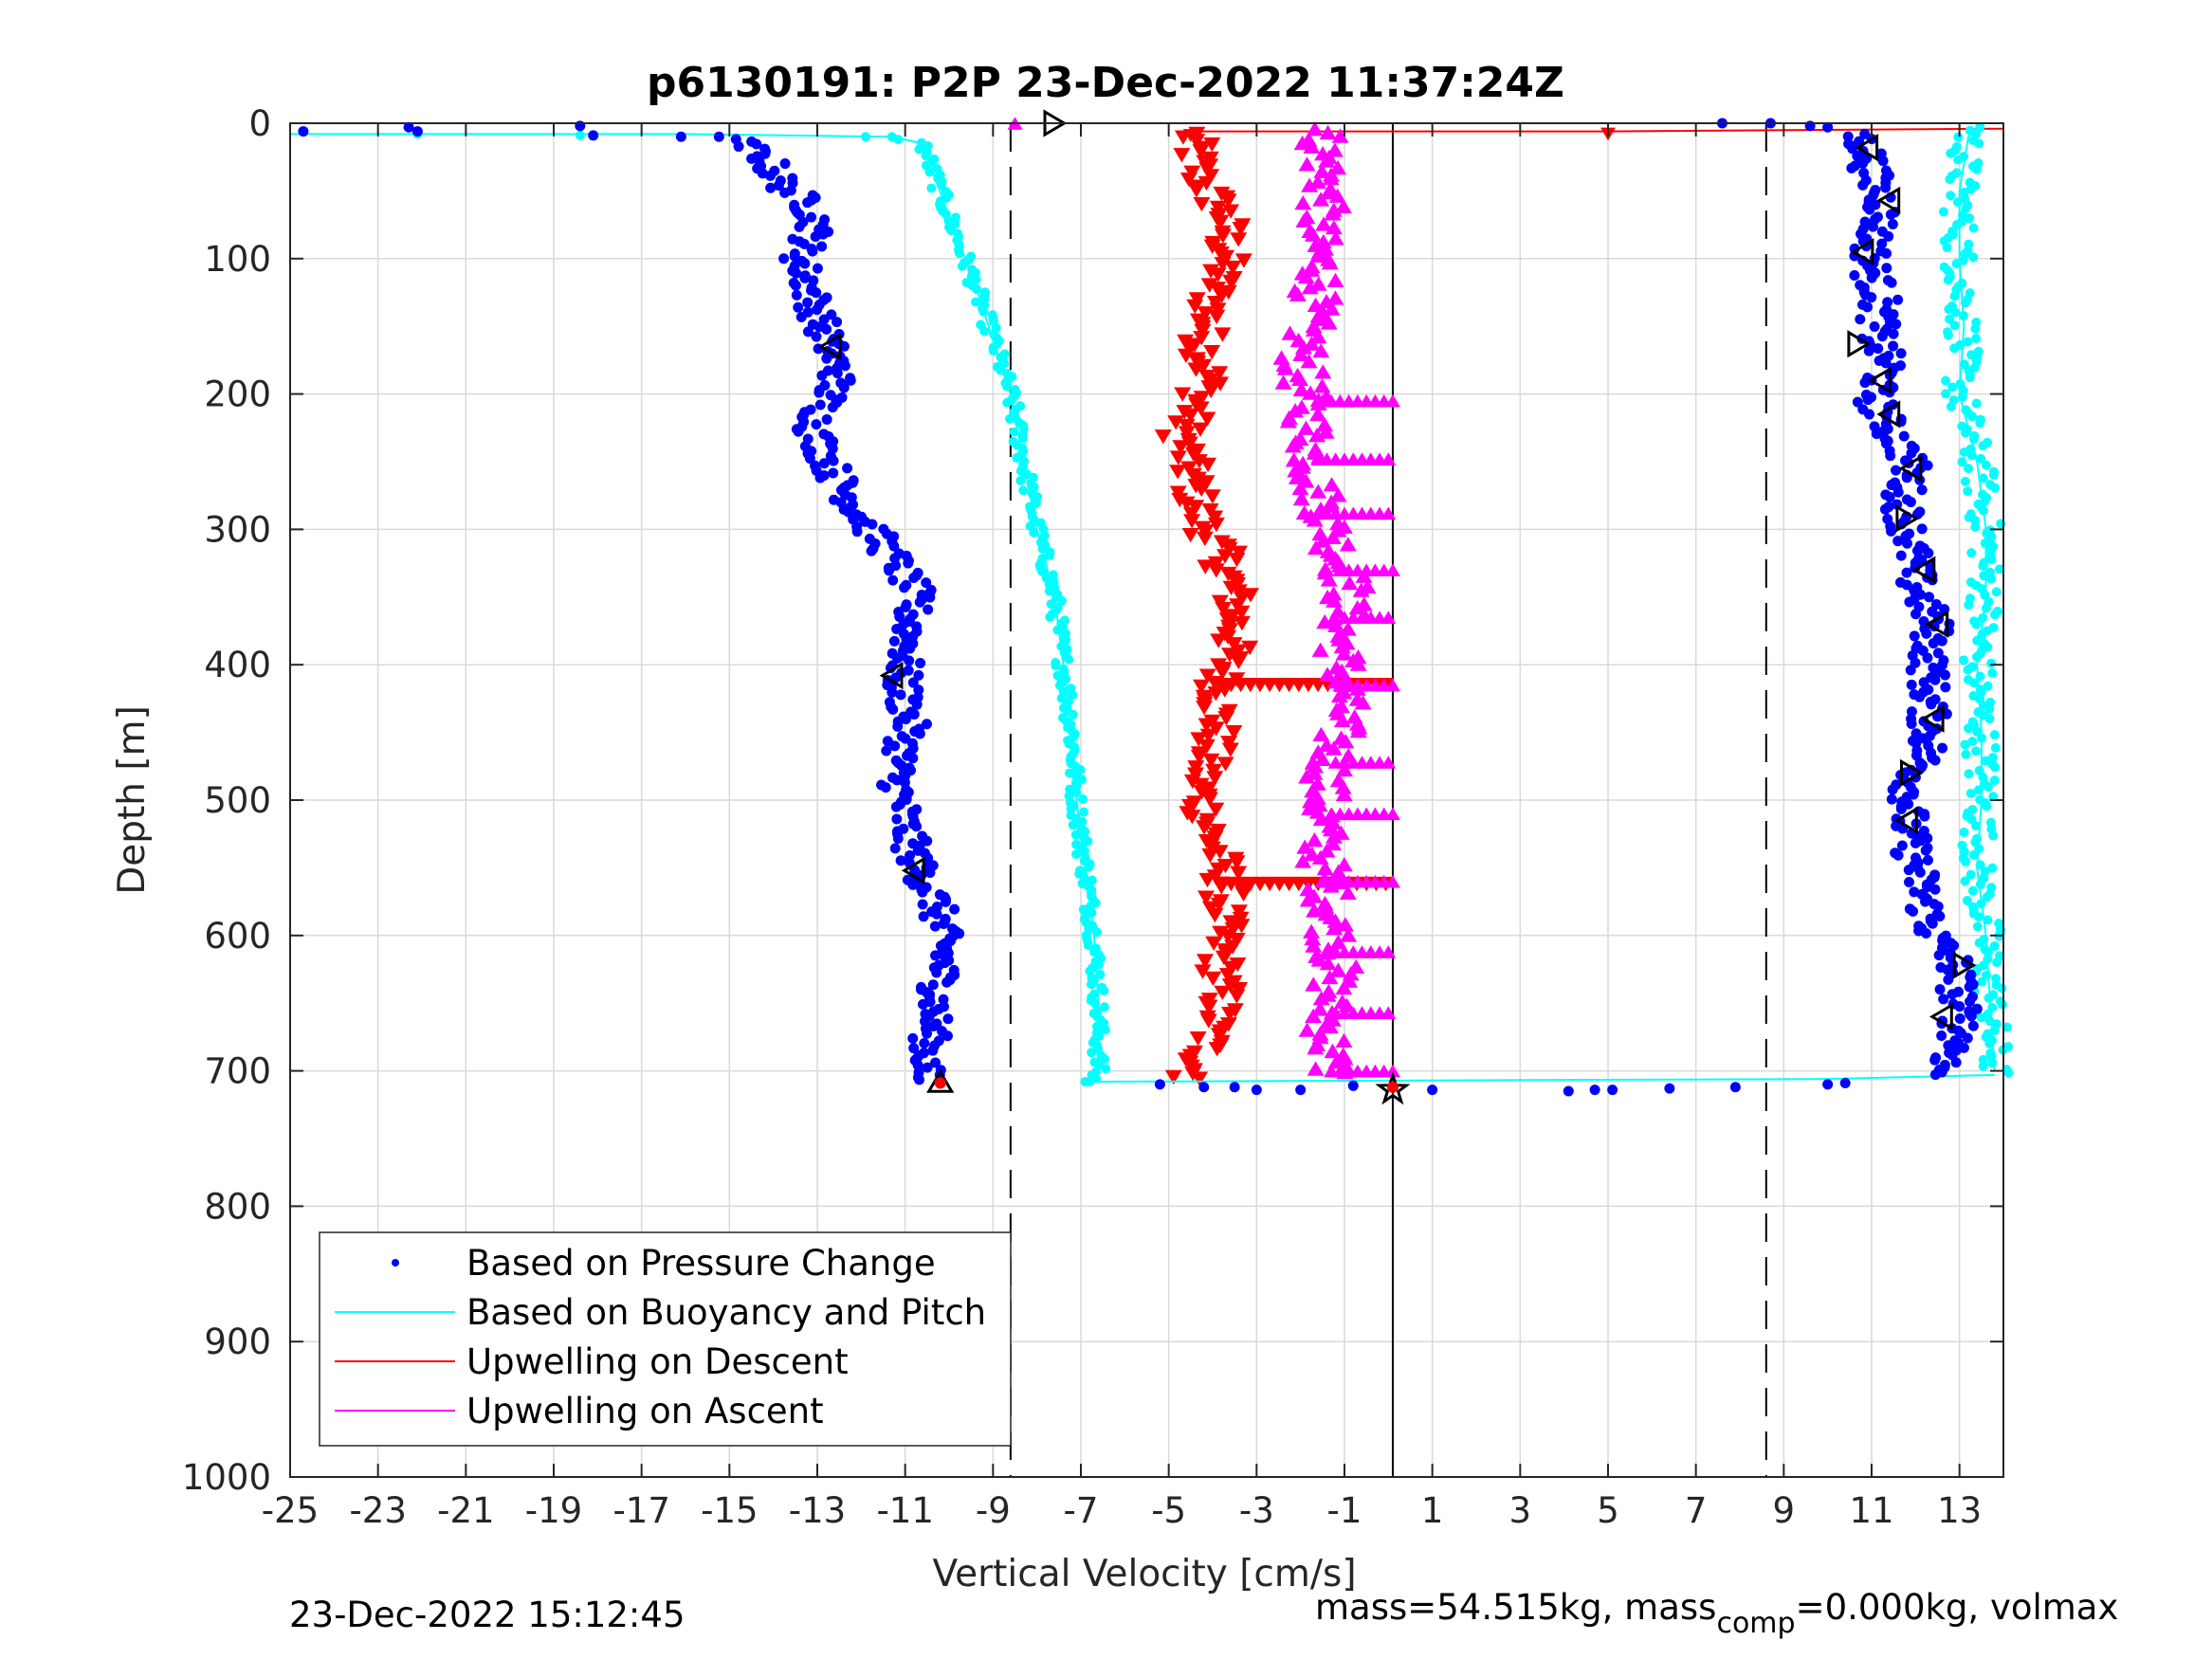 This screenshot has width=2212, height=1659. What do you see at coordinates (1392, 1087) in the screenshot?
I see `red-end-marker` at bounding box center [1392, 1087].